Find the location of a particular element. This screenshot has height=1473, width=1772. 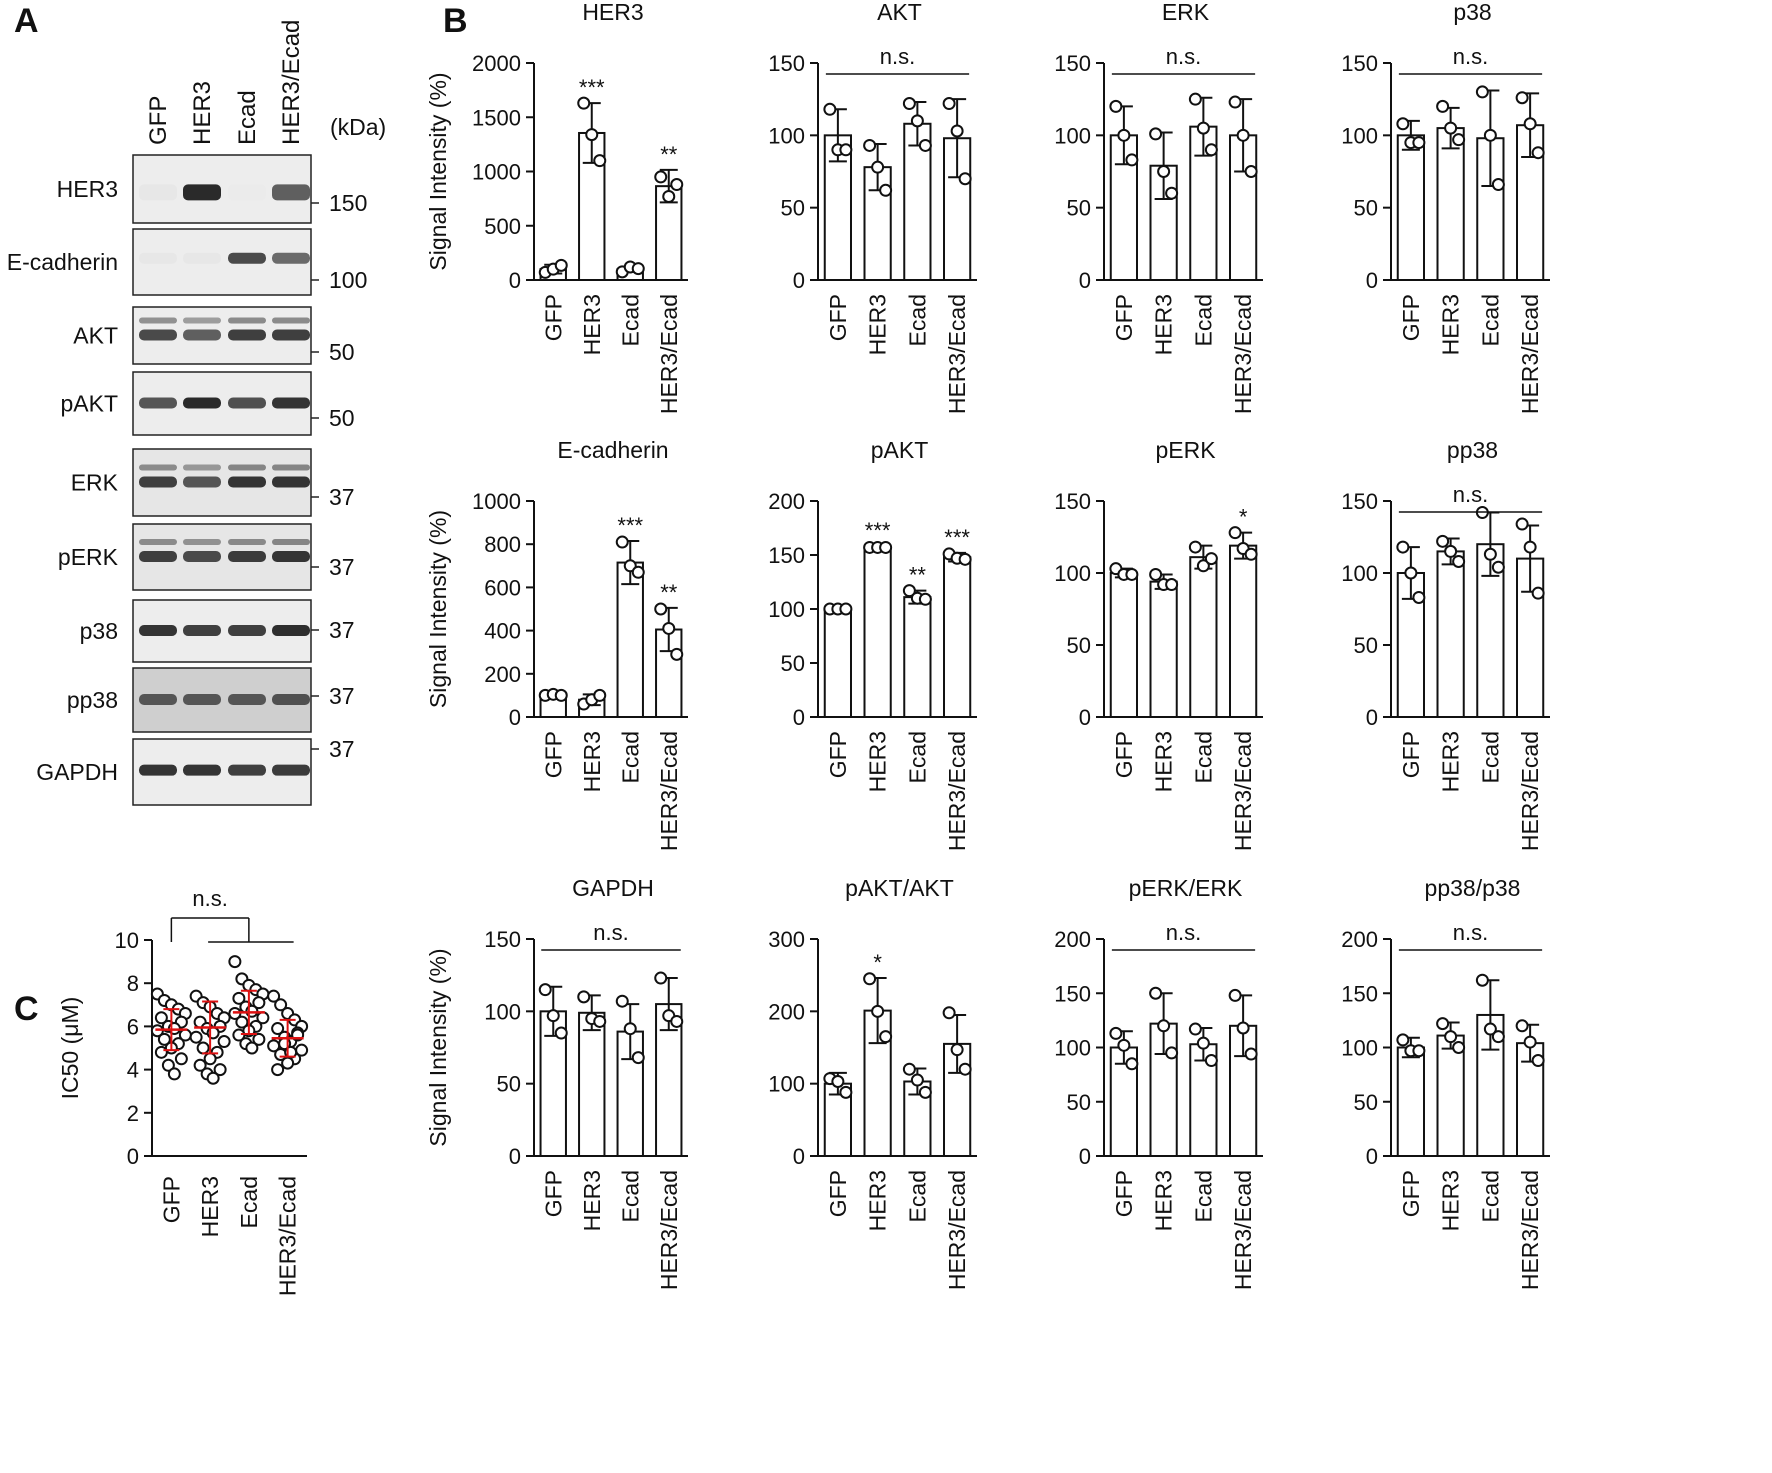

significance-marker: * is located at coordinates (1243, 517).